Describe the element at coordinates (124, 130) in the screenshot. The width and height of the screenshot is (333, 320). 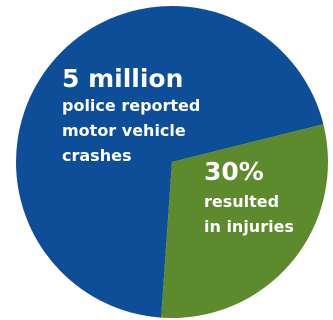
I see `crashes-caption-line-2: motor vehicle` at that location.